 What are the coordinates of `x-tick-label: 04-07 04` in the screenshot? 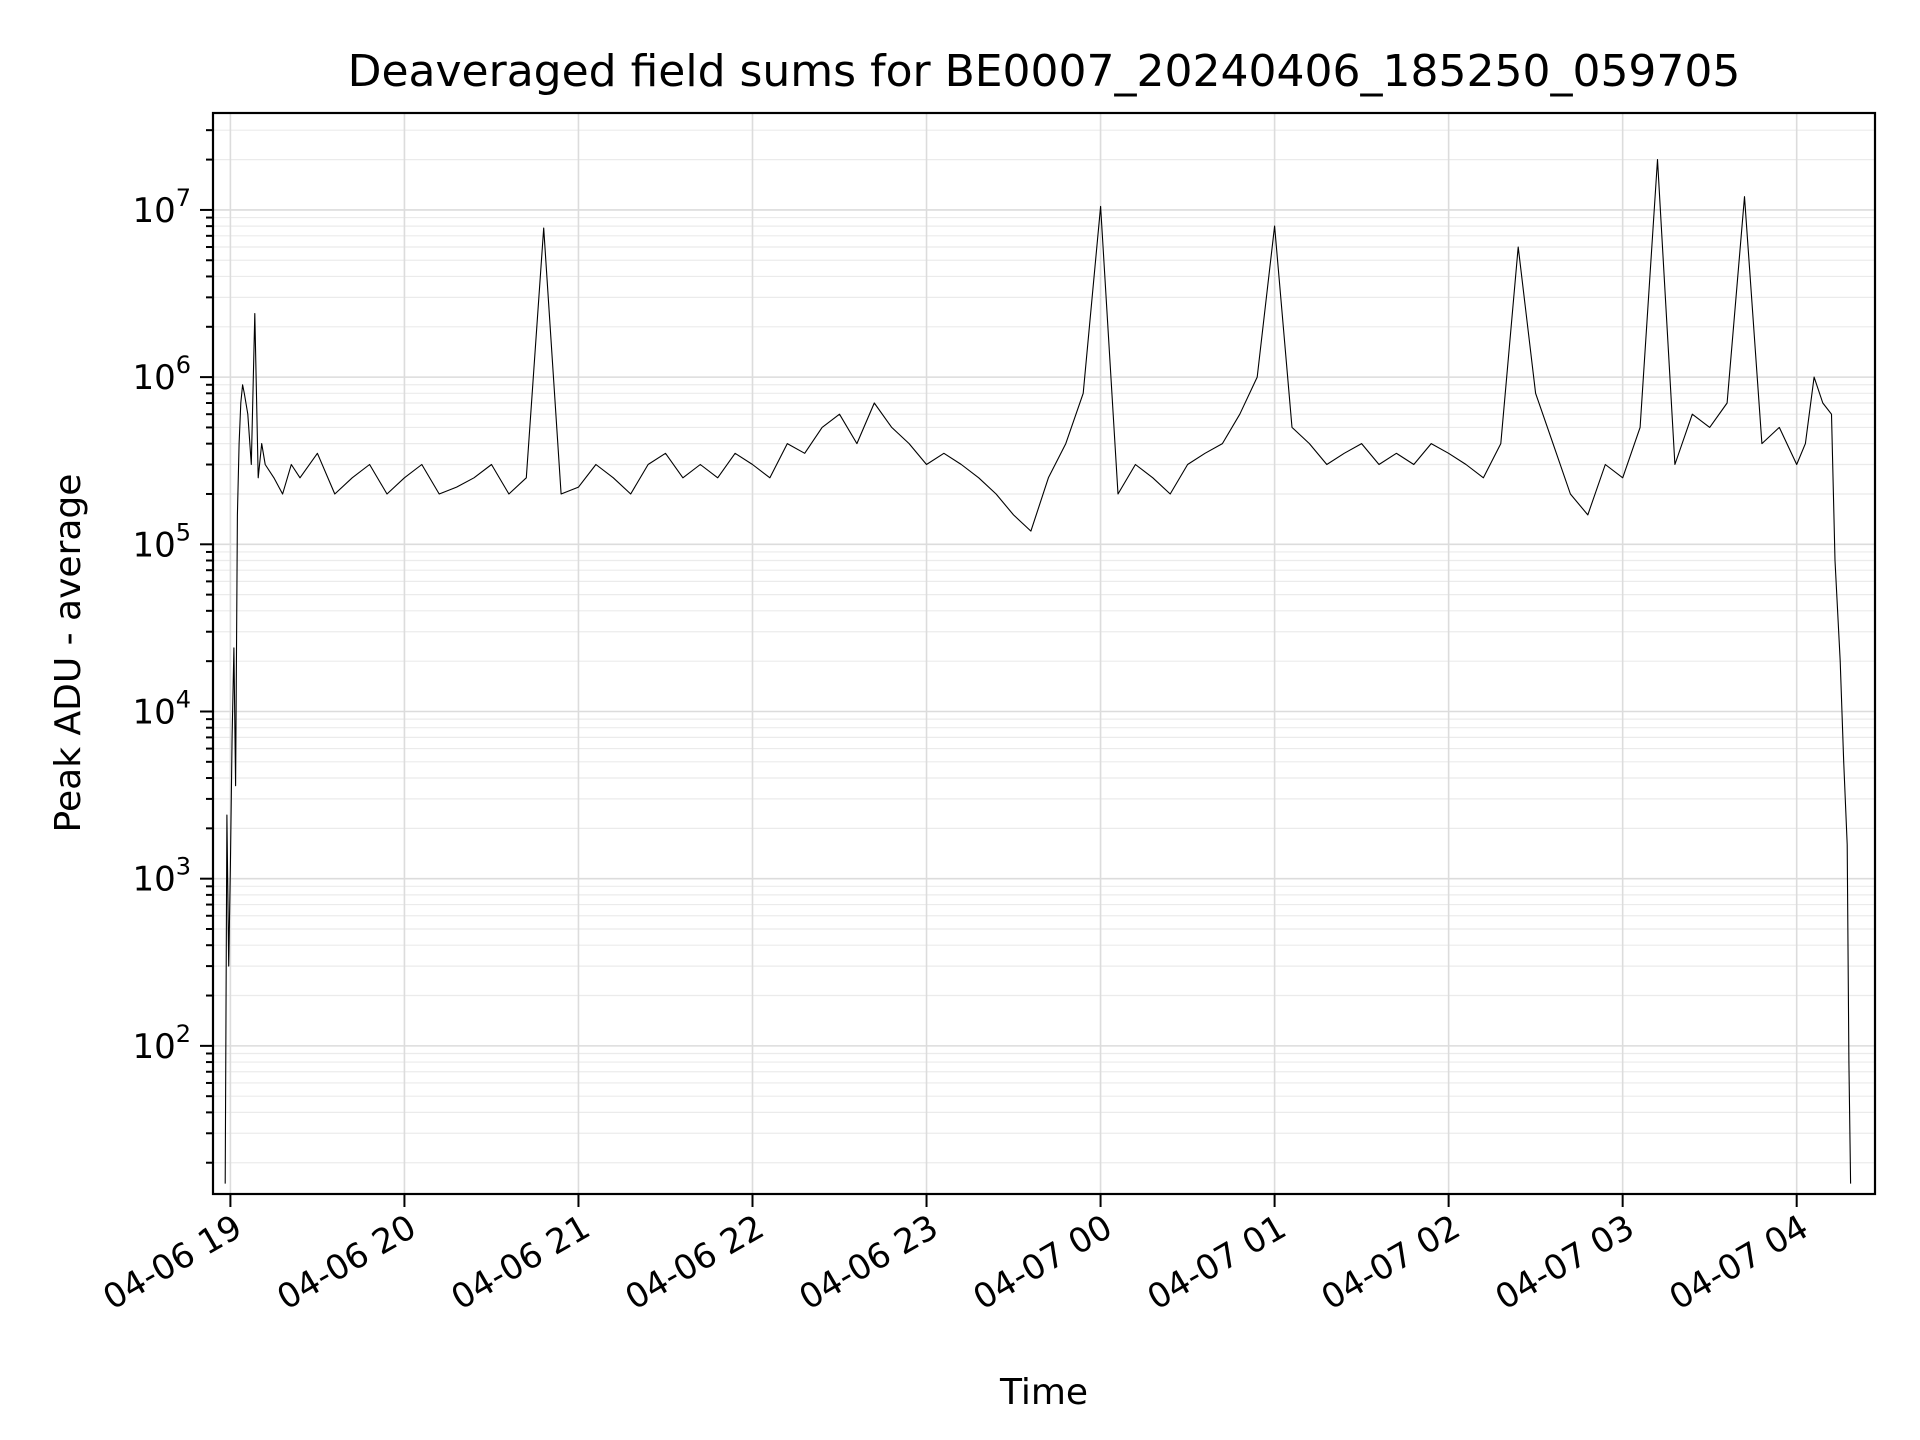 It's located at (1739, 1262).